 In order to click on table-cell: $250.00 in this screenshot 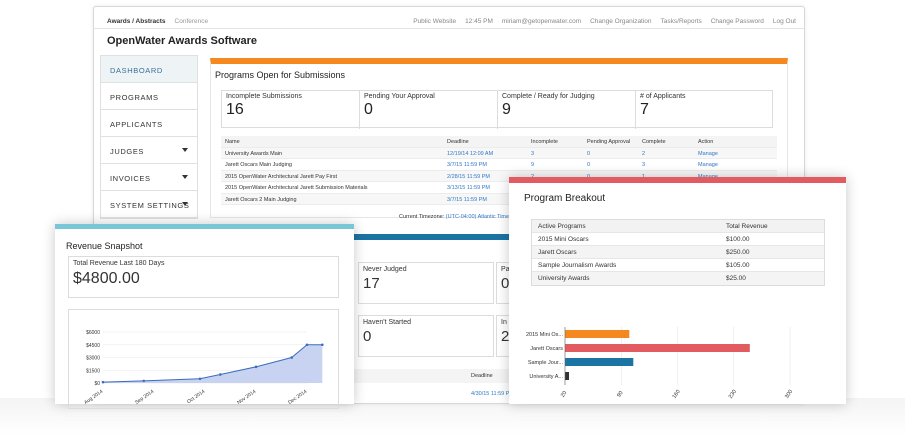, I will do `click(738, 252)`.